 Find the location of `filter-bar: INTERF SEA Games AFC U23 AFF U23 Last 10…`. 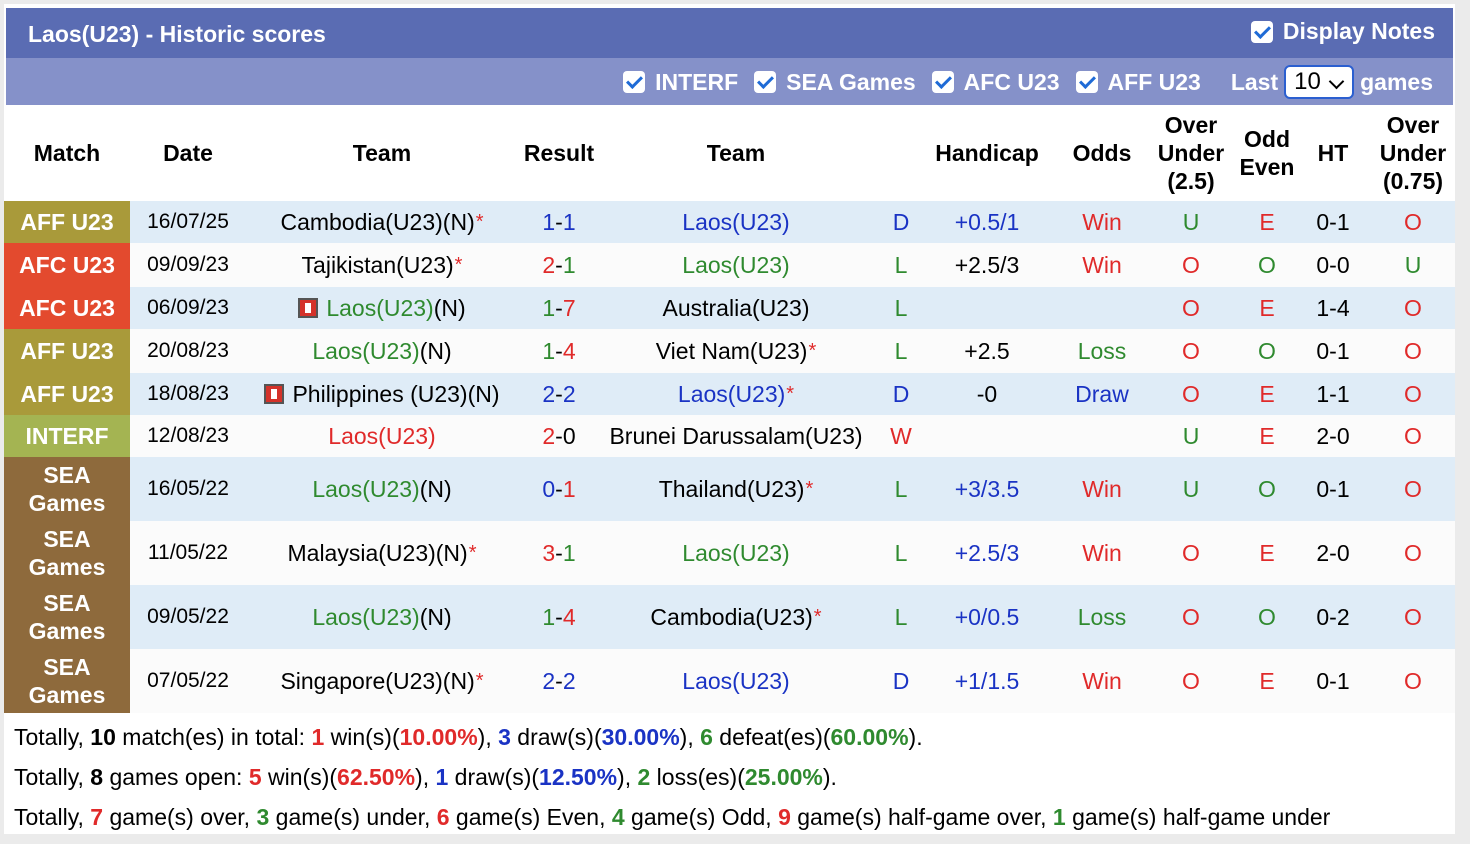

filter-bar: INTERF SEA Games AFC U23 AFF U23 Last 10… is located at coordinates (729, 81).